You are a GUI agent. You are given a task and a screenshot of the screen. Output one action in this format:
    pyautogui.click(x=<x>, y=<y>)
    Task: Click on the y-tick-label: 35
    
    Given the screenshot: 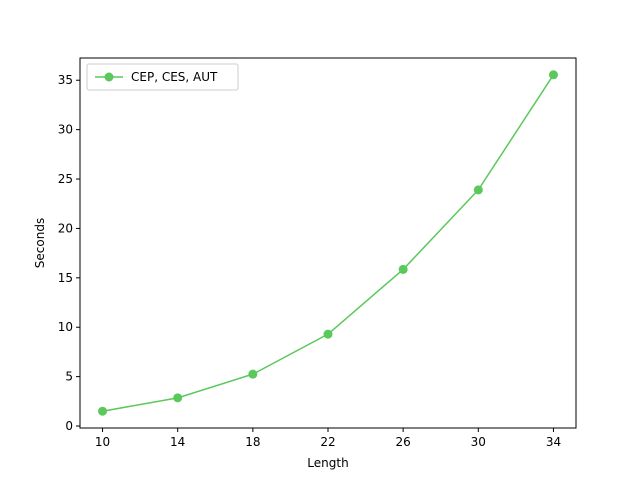 What is the action you would take?
    pyautogui.click(x=65, y=80)
    